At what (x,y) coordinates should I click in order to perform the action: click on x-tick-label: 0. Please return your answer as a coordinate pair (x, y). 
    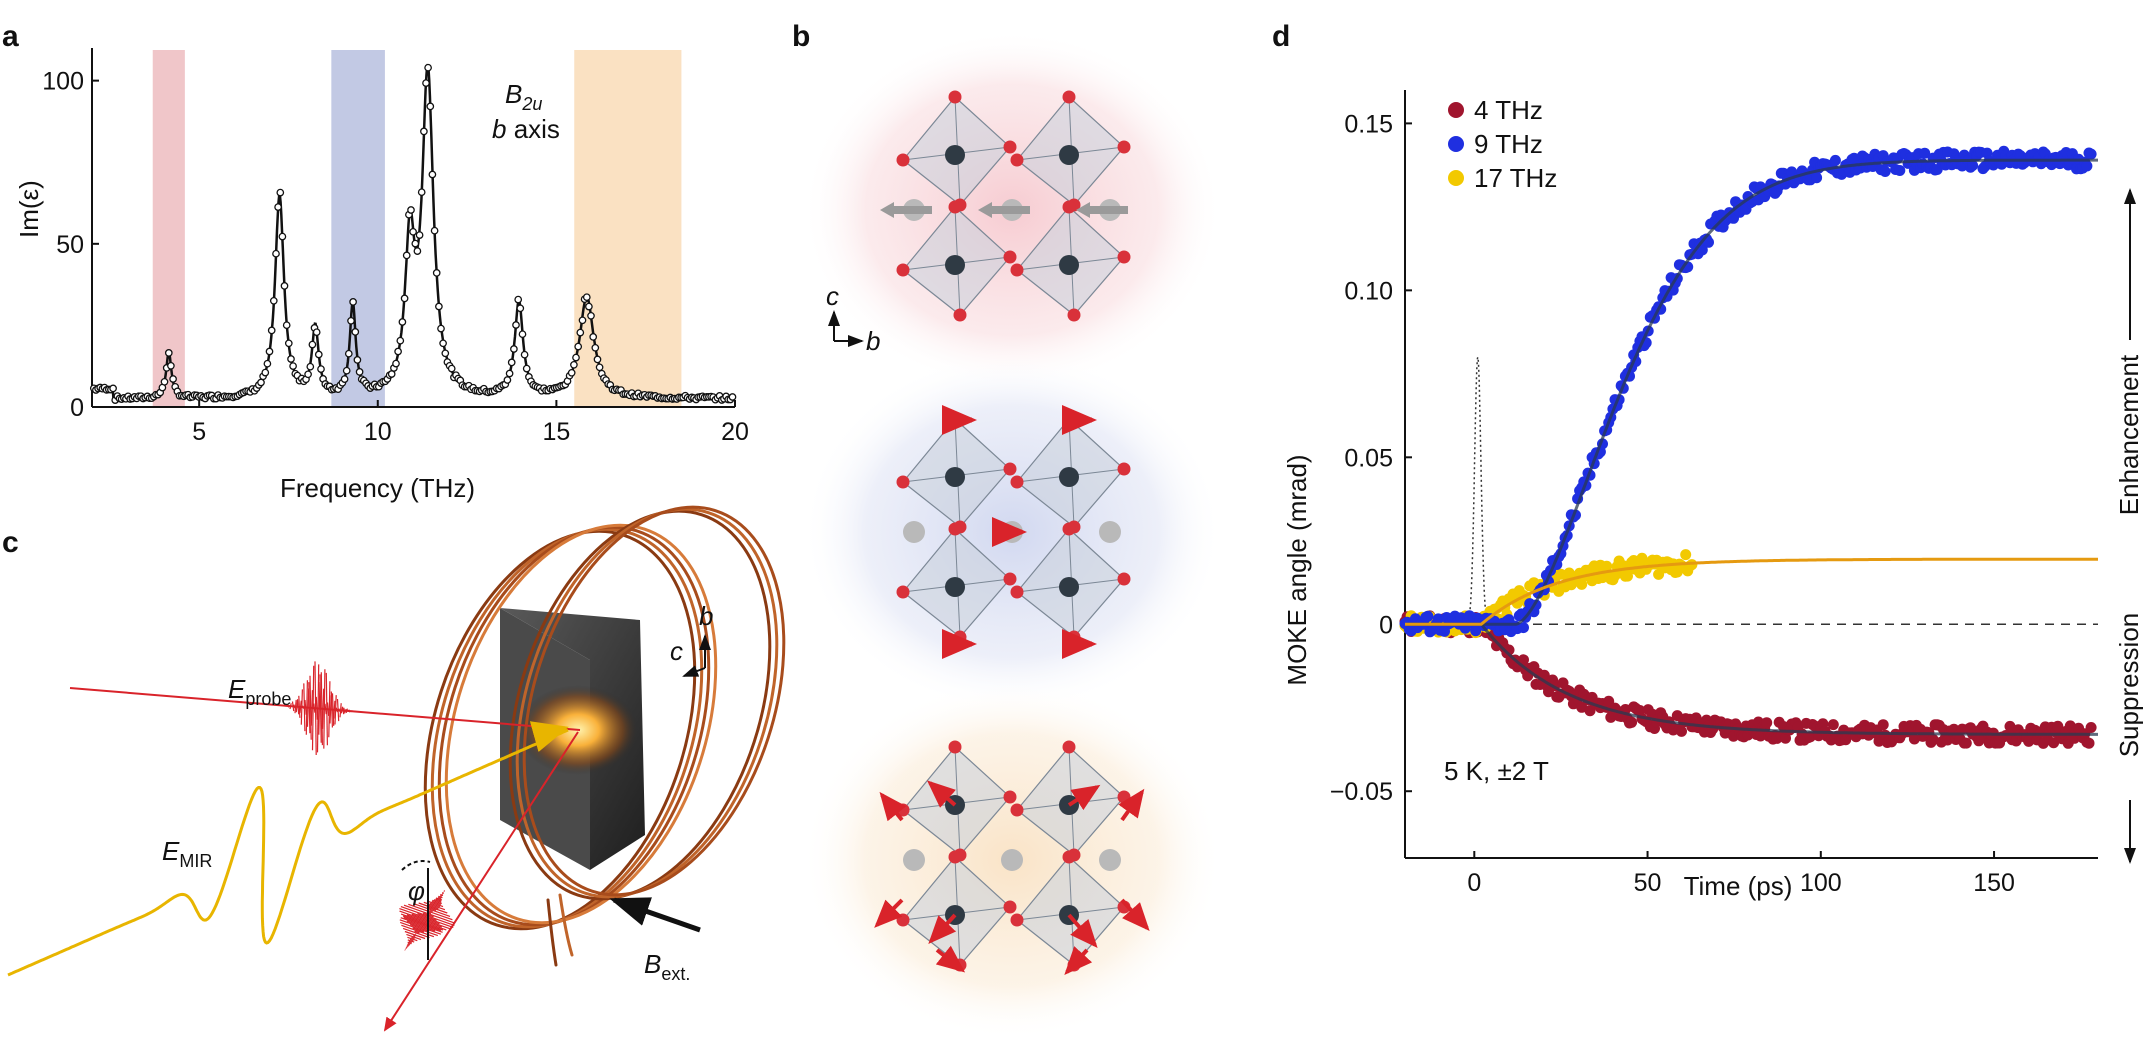
    Looking at the image, I should click on (1474, 883).